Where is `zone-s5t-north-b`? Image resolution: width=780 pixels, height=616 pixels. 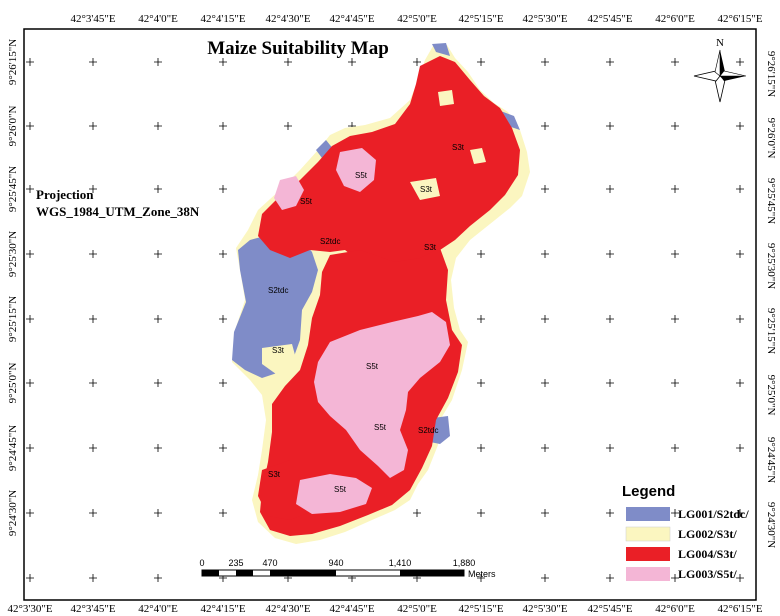 zone-s5t-north-b is located at coordinates (356, 170).